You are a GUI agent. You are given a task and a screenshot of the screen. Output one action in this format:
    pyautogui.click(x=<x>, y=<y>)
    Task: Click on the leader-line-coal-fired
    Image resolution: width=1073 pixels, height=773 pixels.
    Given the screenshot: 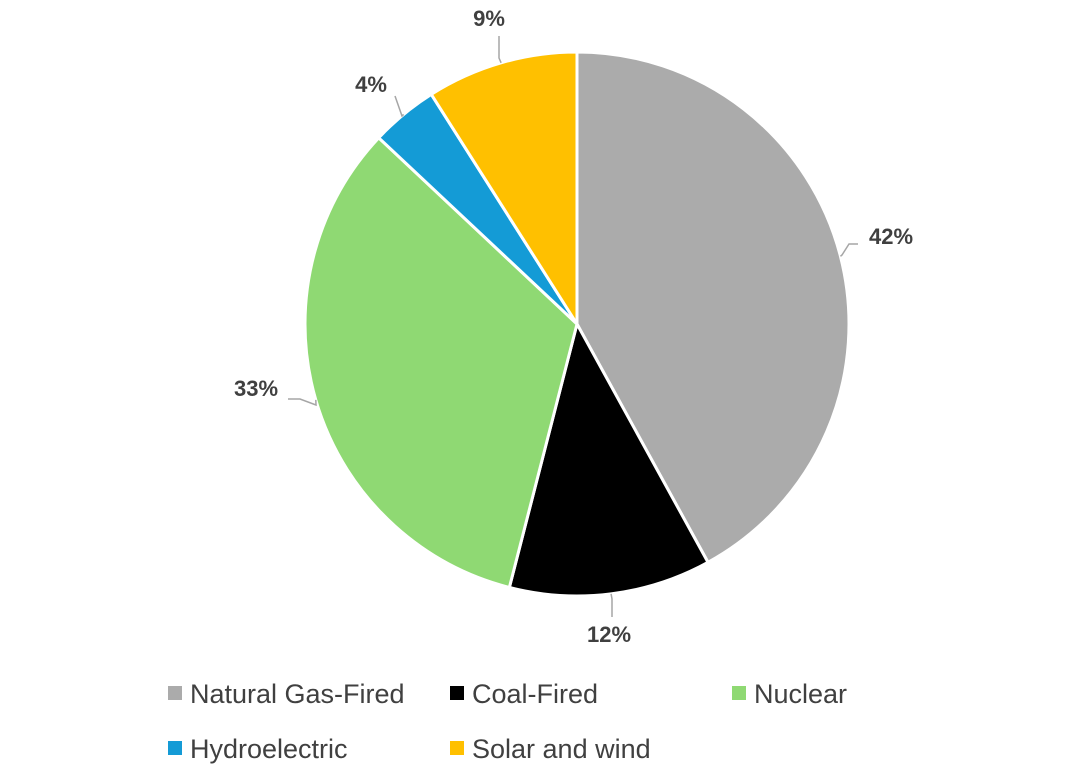 What is the action you would take?
    pyautogui.click(x=611, y=605)
    